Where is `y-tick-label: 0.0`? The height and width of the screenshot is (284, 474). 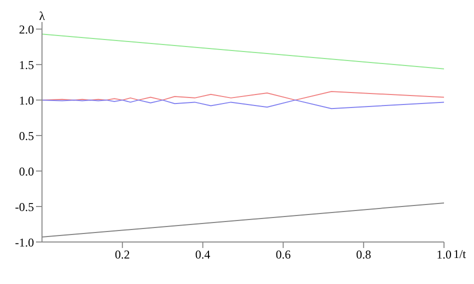 y-tick-label: 0.0 is located at coordinates (26, 171).